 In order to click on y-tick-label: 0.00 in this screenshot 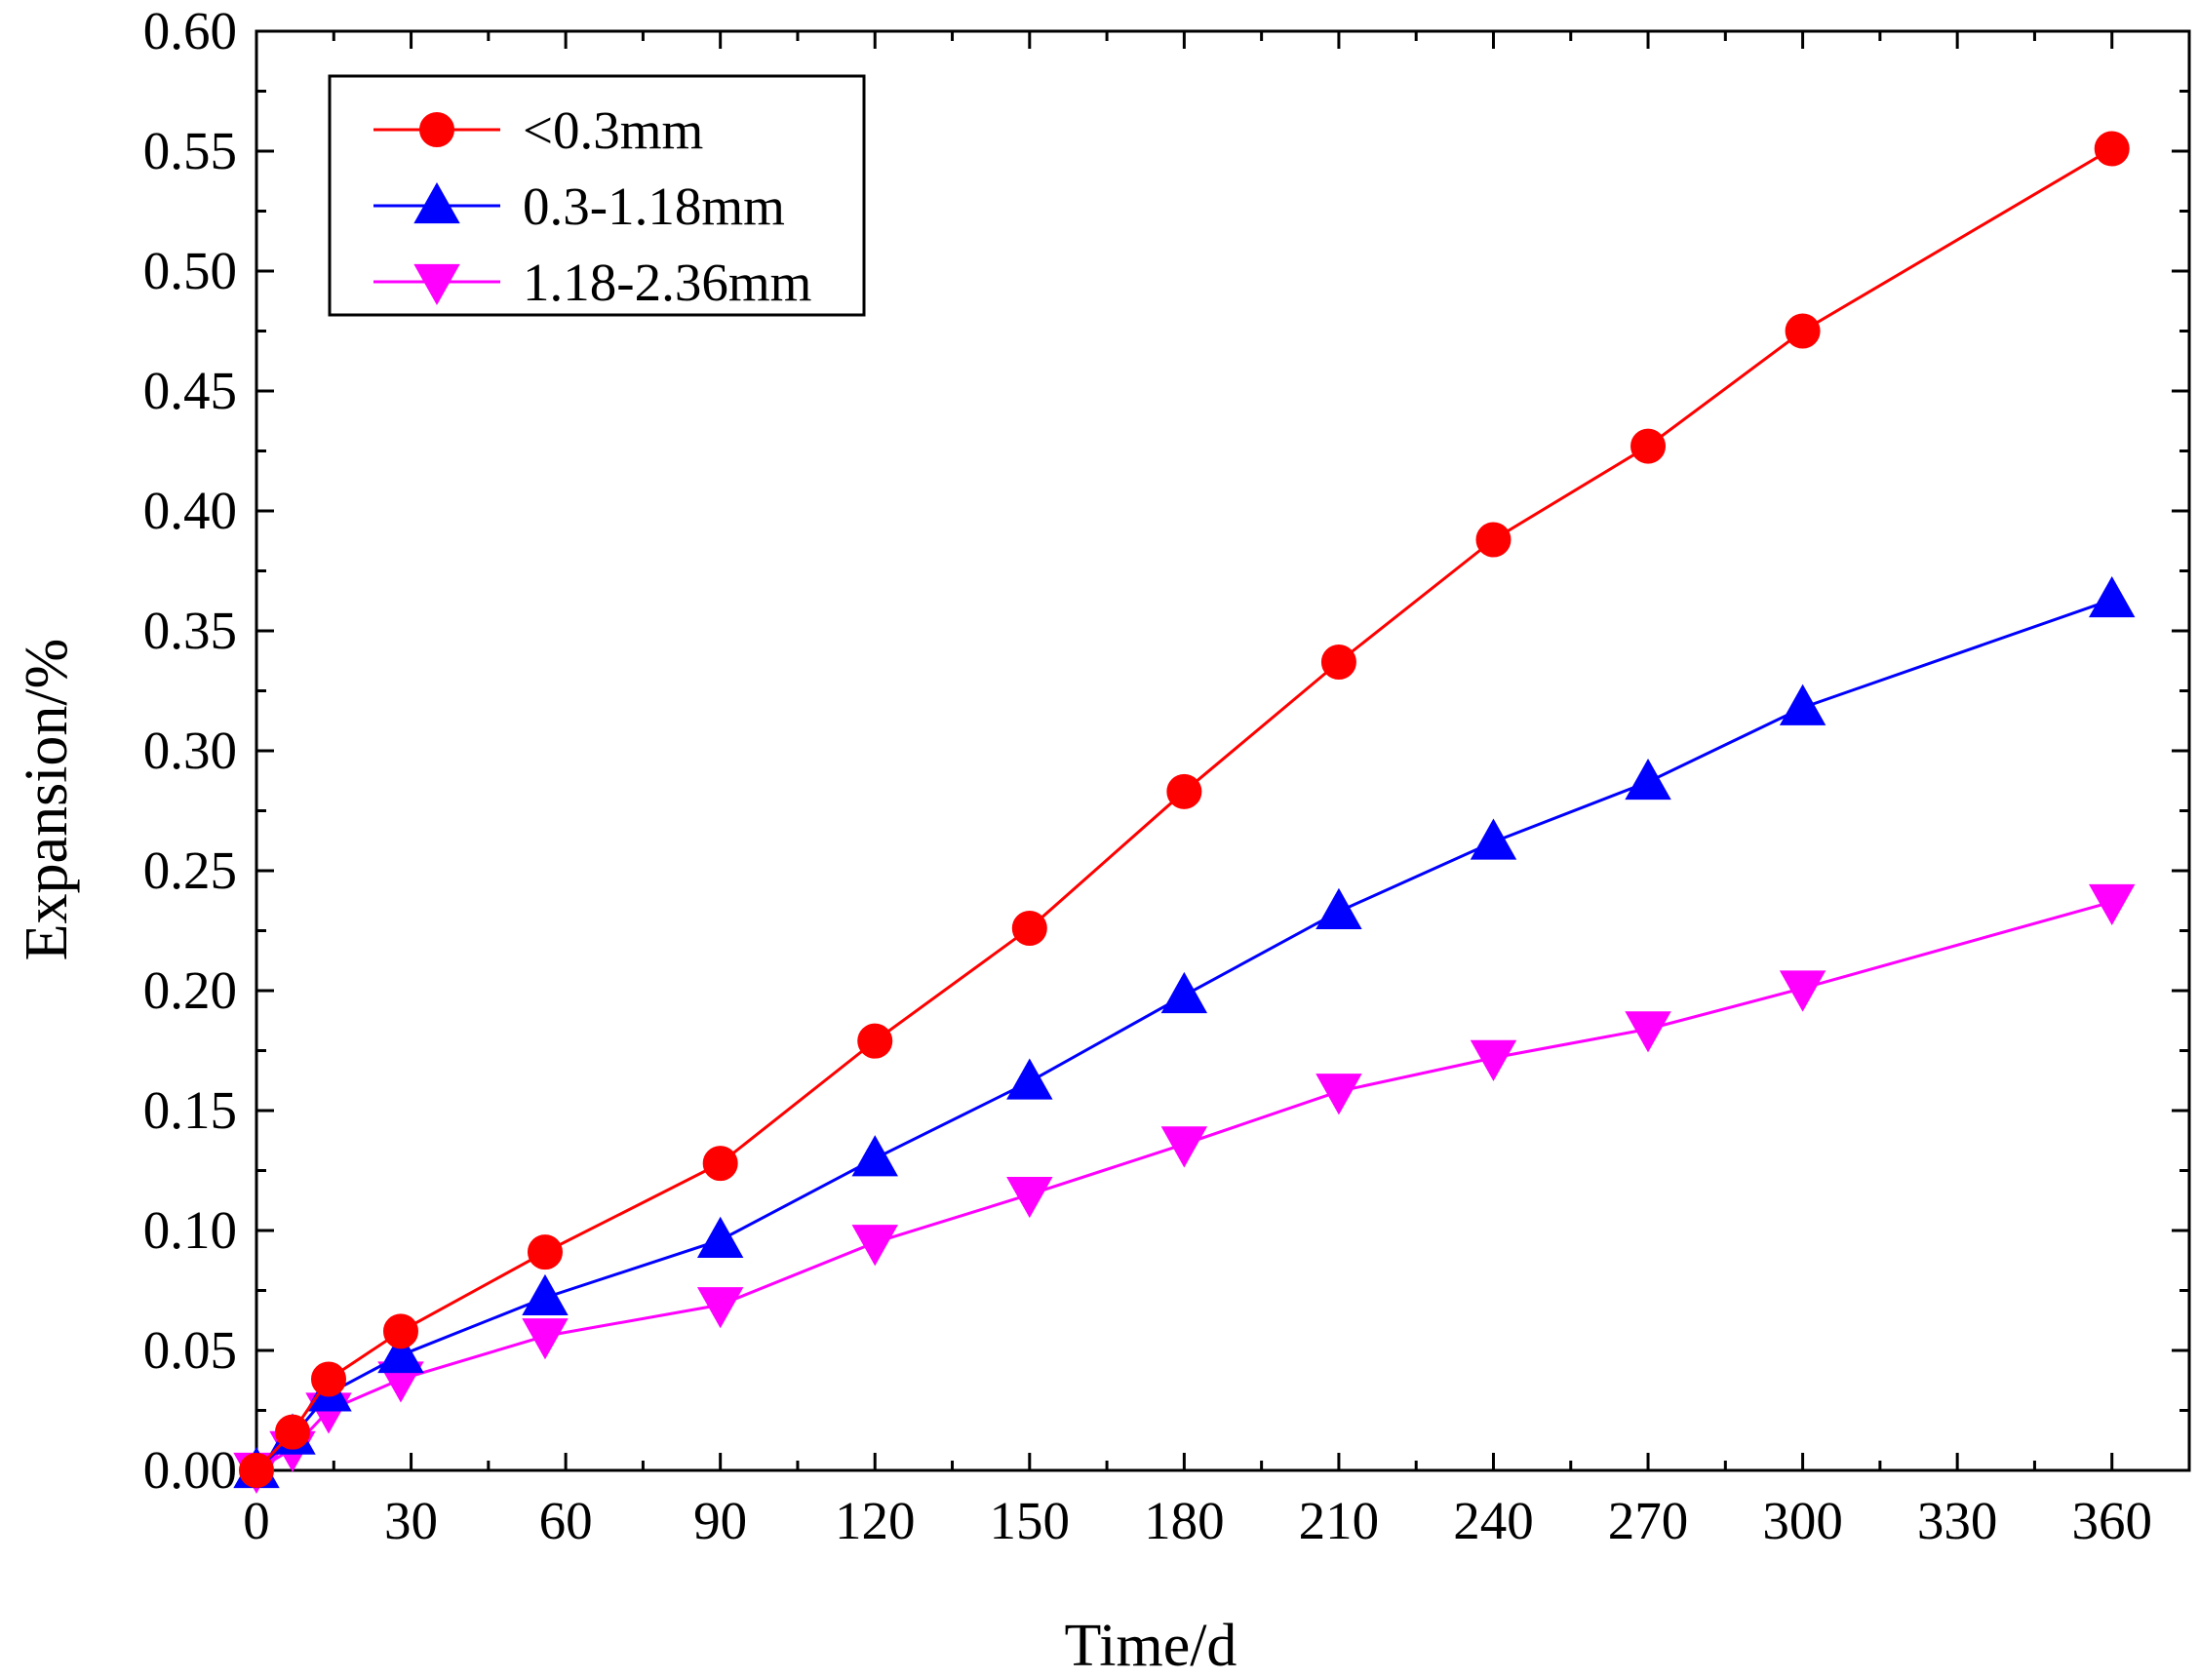, I will do `click(190, 1470)`.